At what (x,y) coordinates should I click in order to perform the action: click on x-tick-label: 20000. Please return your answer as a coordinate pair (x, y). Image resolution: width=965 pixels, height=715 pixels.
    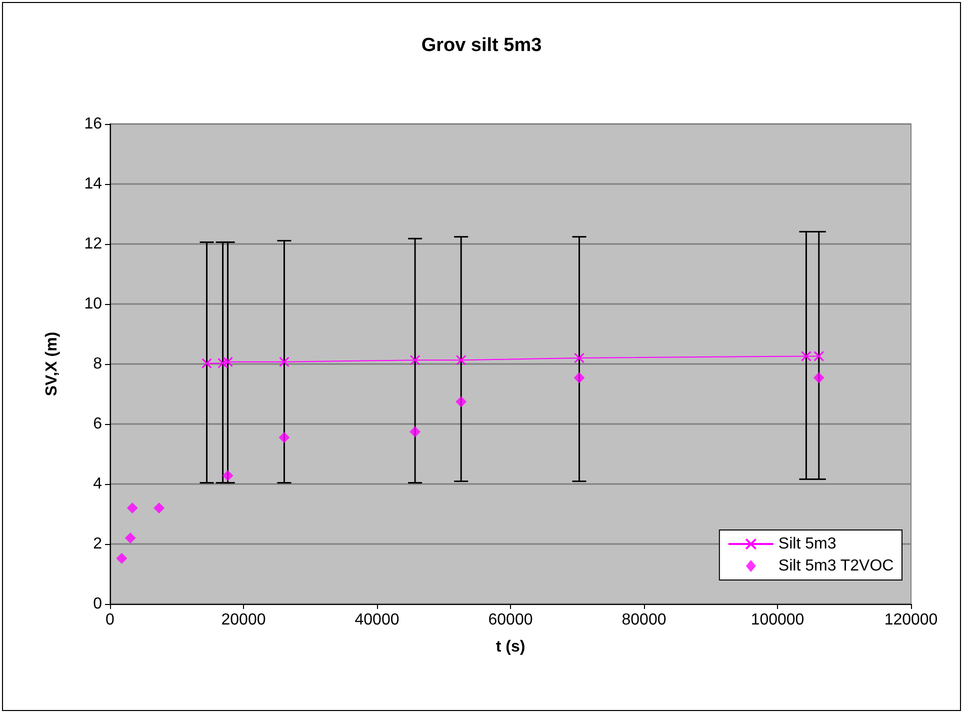
    Looking at the image, I should click on (243, 620).